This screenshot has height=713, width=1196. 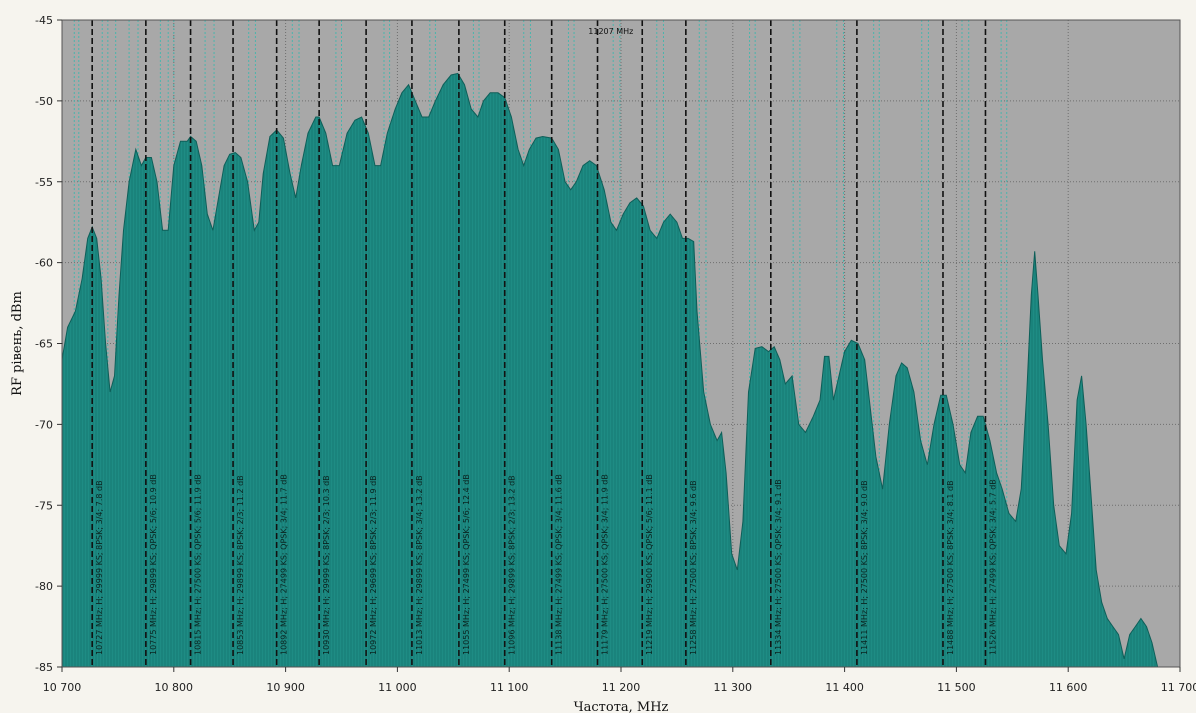 I want to click on x-tick-label: 10 900, so click(x=285, y=687).